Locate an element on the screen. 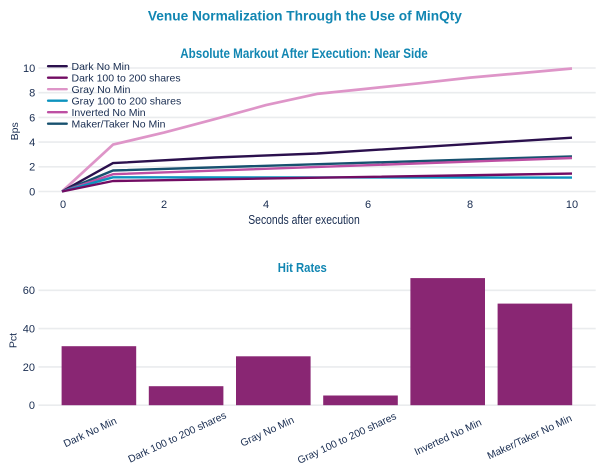  svg-text: 40 is located at coordinates (29, 330).